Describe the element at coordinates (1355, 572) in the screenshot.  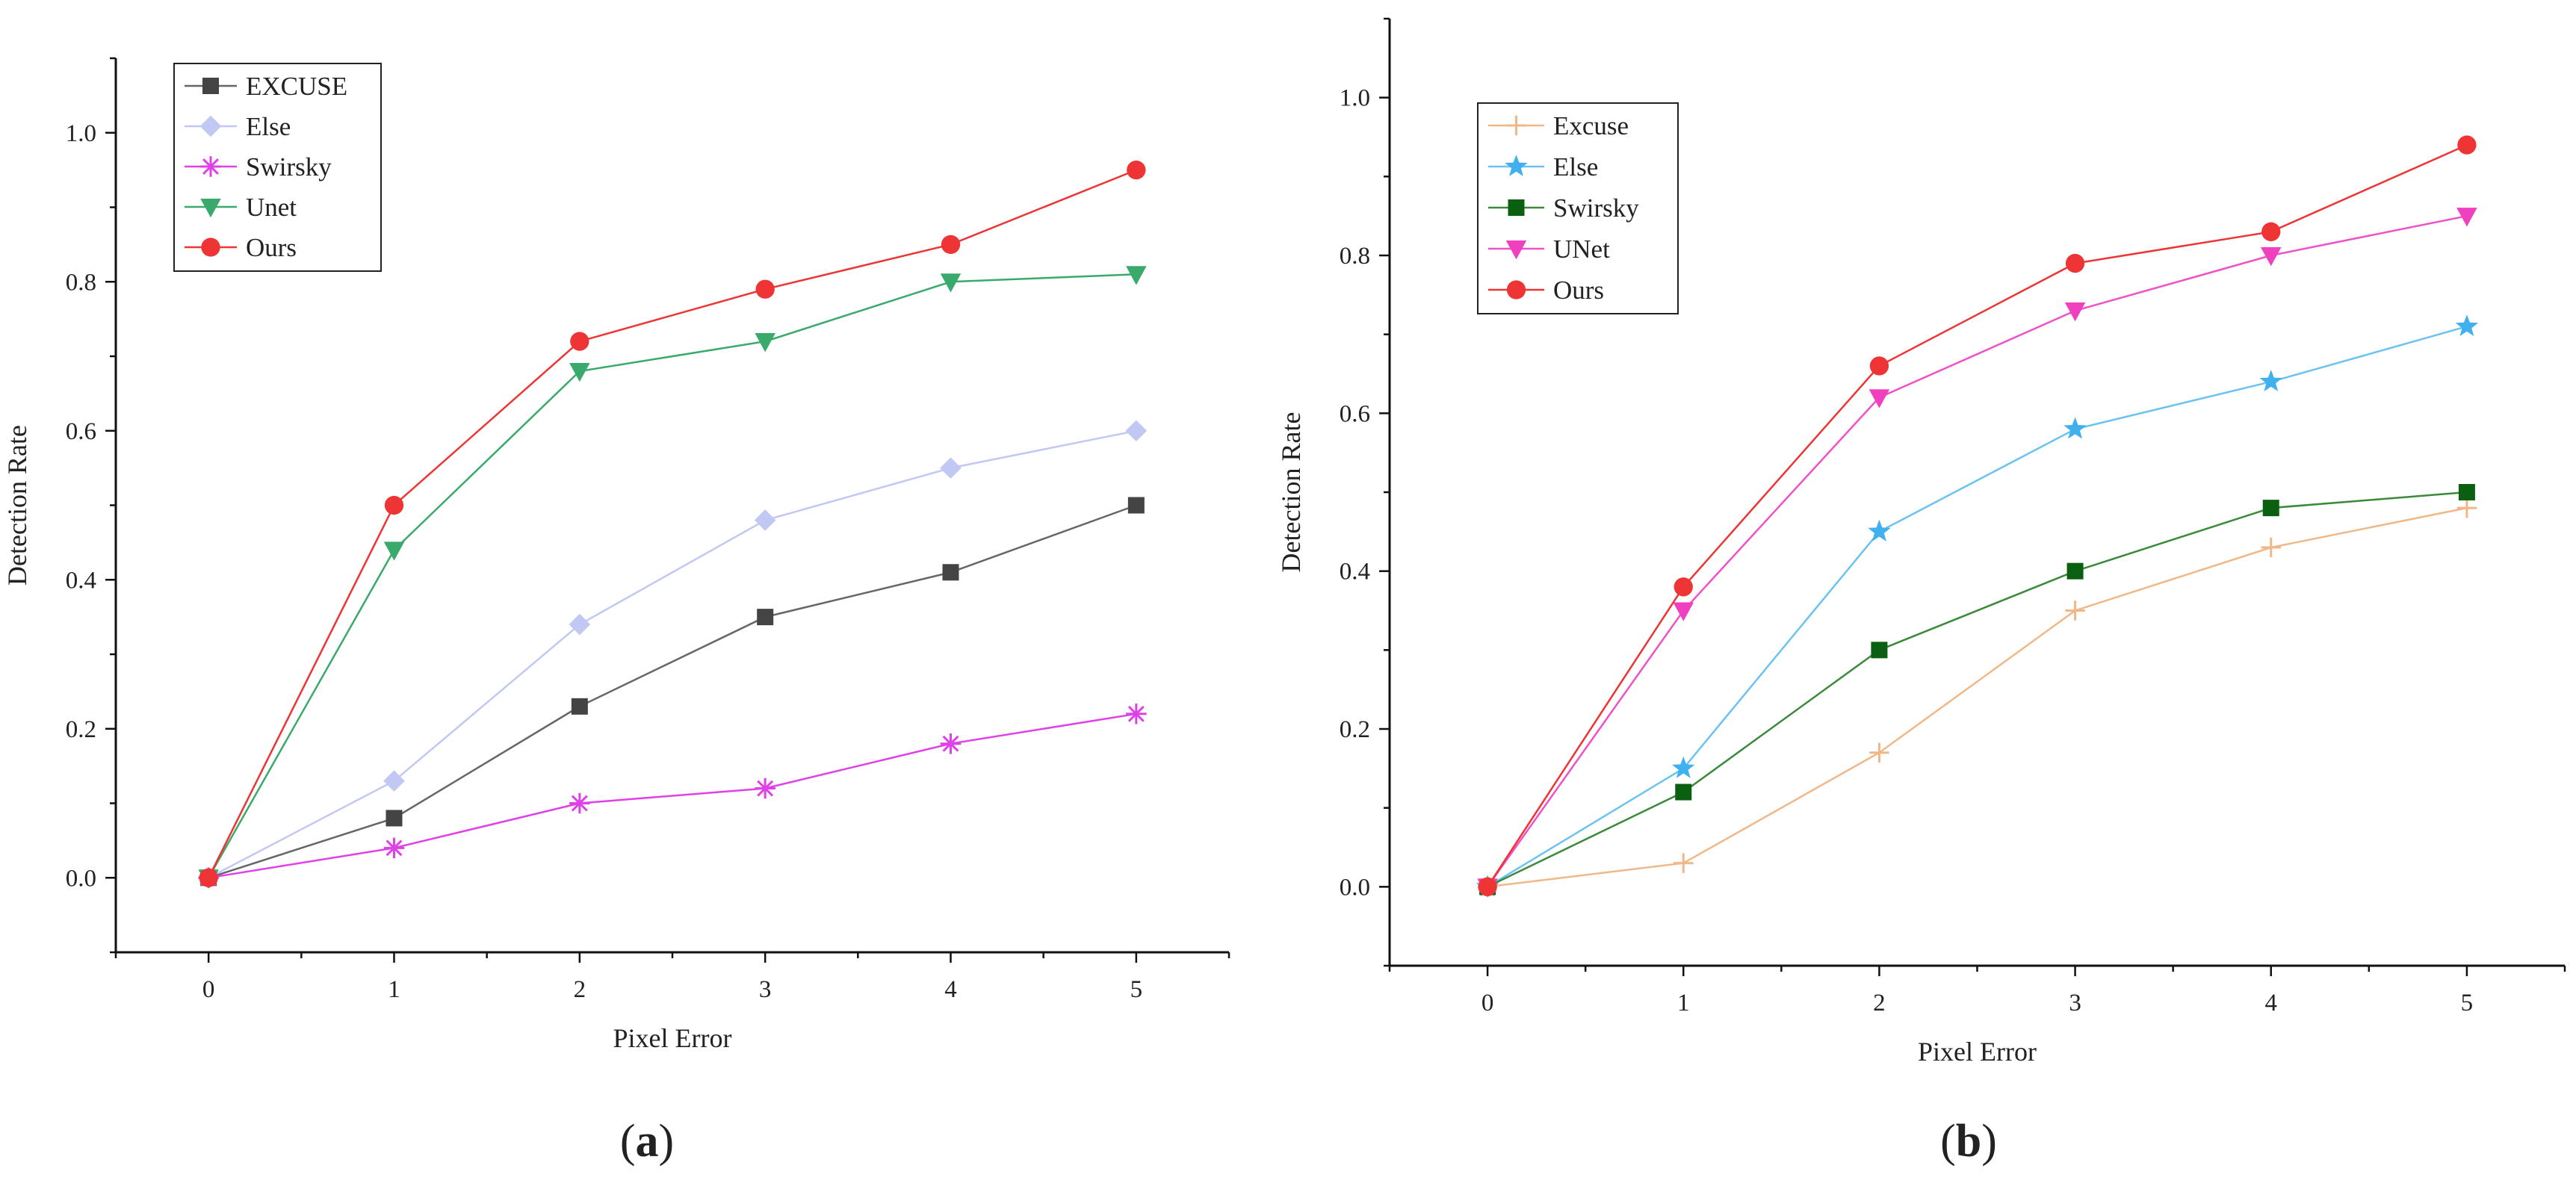
I see `y-tick-label-b: 0.4` at that location.